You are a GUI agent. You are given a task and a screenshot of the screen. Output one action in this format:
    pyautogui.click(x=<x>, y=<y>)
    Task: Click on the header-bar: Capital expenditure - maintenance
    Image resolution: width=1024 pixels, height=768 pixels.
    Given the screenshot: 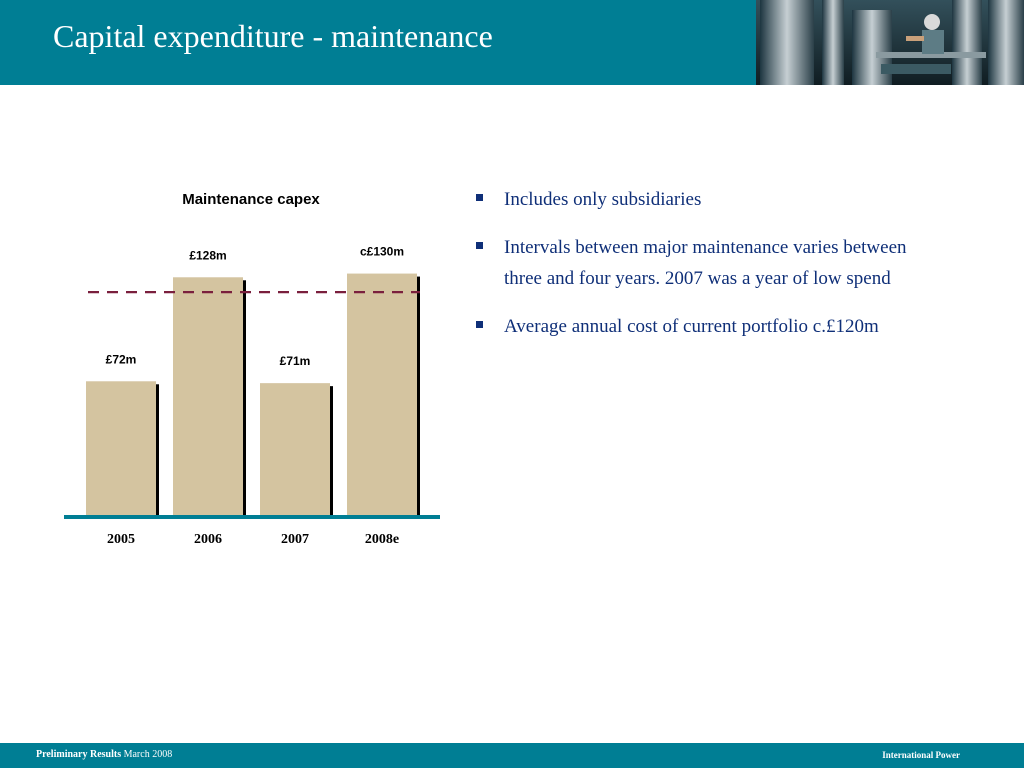 What is the action you would take?
    pyautogui.click(x=512, y=42)
    